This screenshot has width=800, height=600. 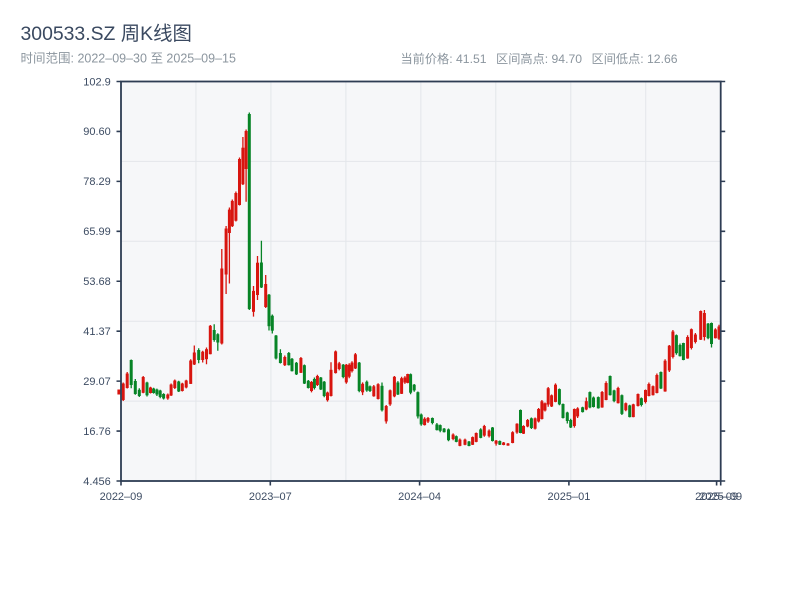 What do you see at coordinates (419, 497) in the screenshot?
I see `svg-text: 2024–04` at bounding box center [419, 497].